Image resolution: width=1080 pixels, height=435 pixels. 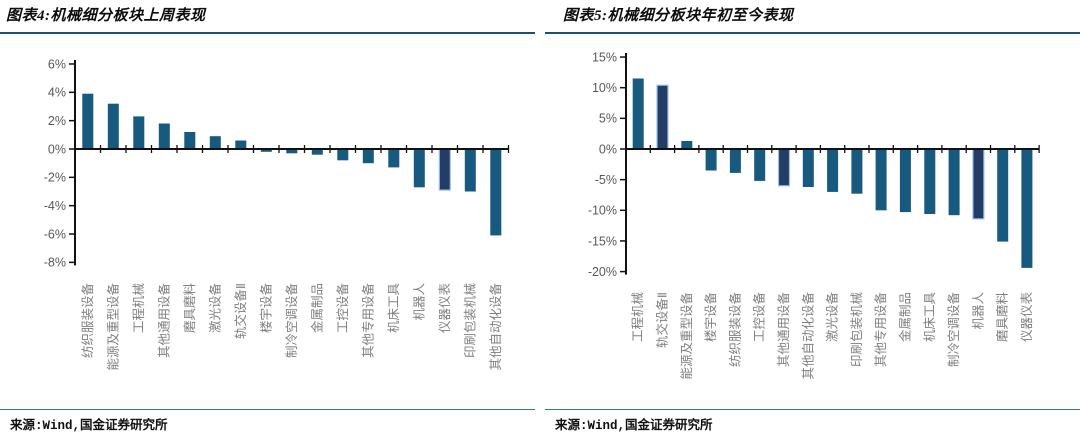 What do you see at coordinates (57, 93) in the screenshot?
I see `y-axis-tick-label: 4%` at bounding box center [57, 93].